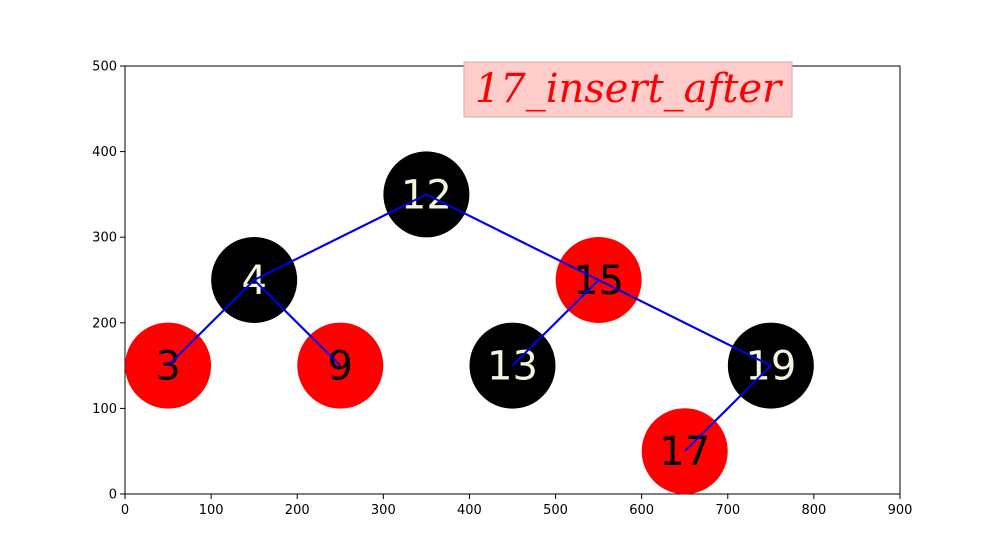 Image resolution: width=1000 pixels, height=555 pixels. What do you see at coordinates (108, 281) in the screenshot?
I see `y-axis-ticks: 0 100 200 300 400 500` at bounding box center [108, 281].